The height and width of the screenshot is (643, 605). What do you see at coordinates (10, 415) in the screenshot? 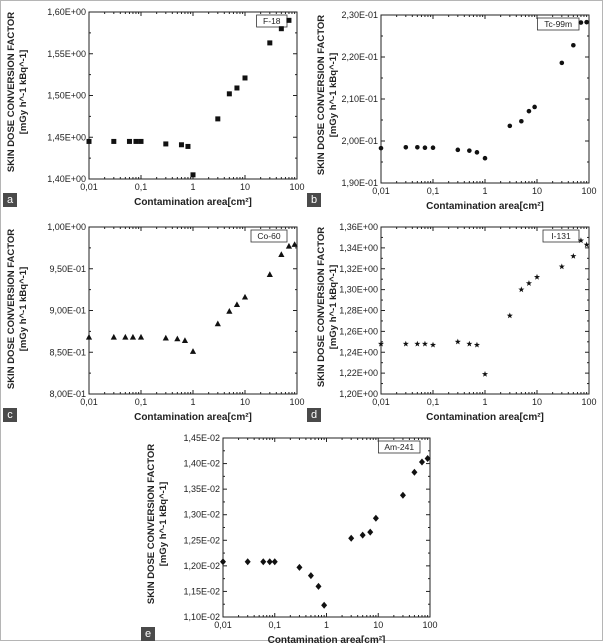
I see `panel-label-c: c` at bounding box center [10, 415].